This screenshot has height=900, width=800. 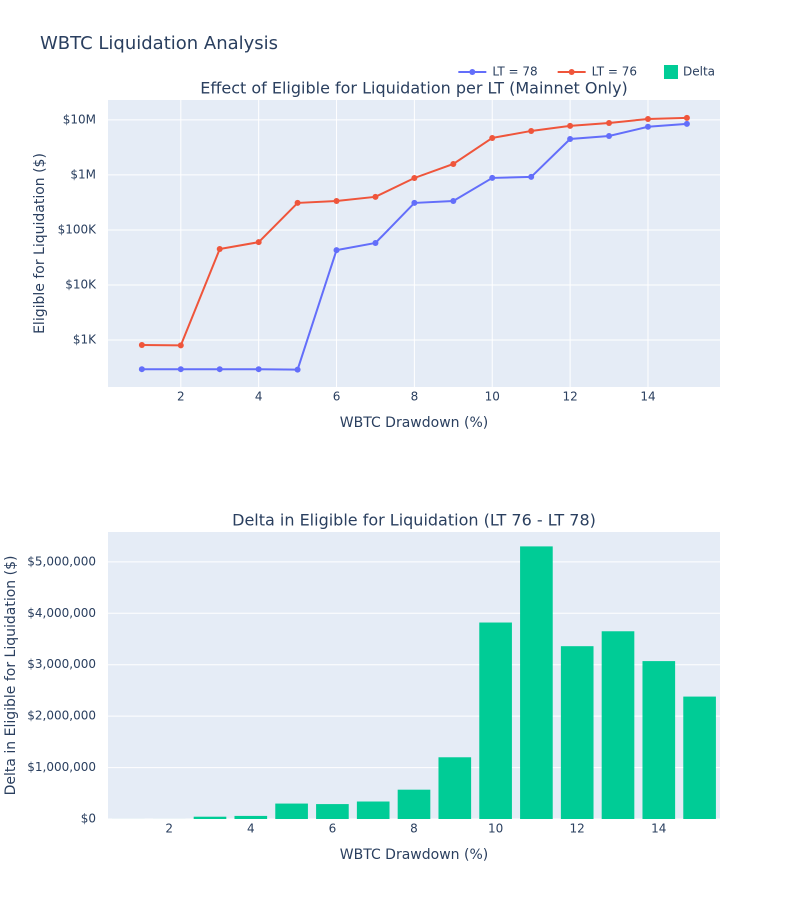 What do you see at coordinates (85, 340) in the screenshot?
I see `y-tick-label: $1K` at bounding box center [85, 340].